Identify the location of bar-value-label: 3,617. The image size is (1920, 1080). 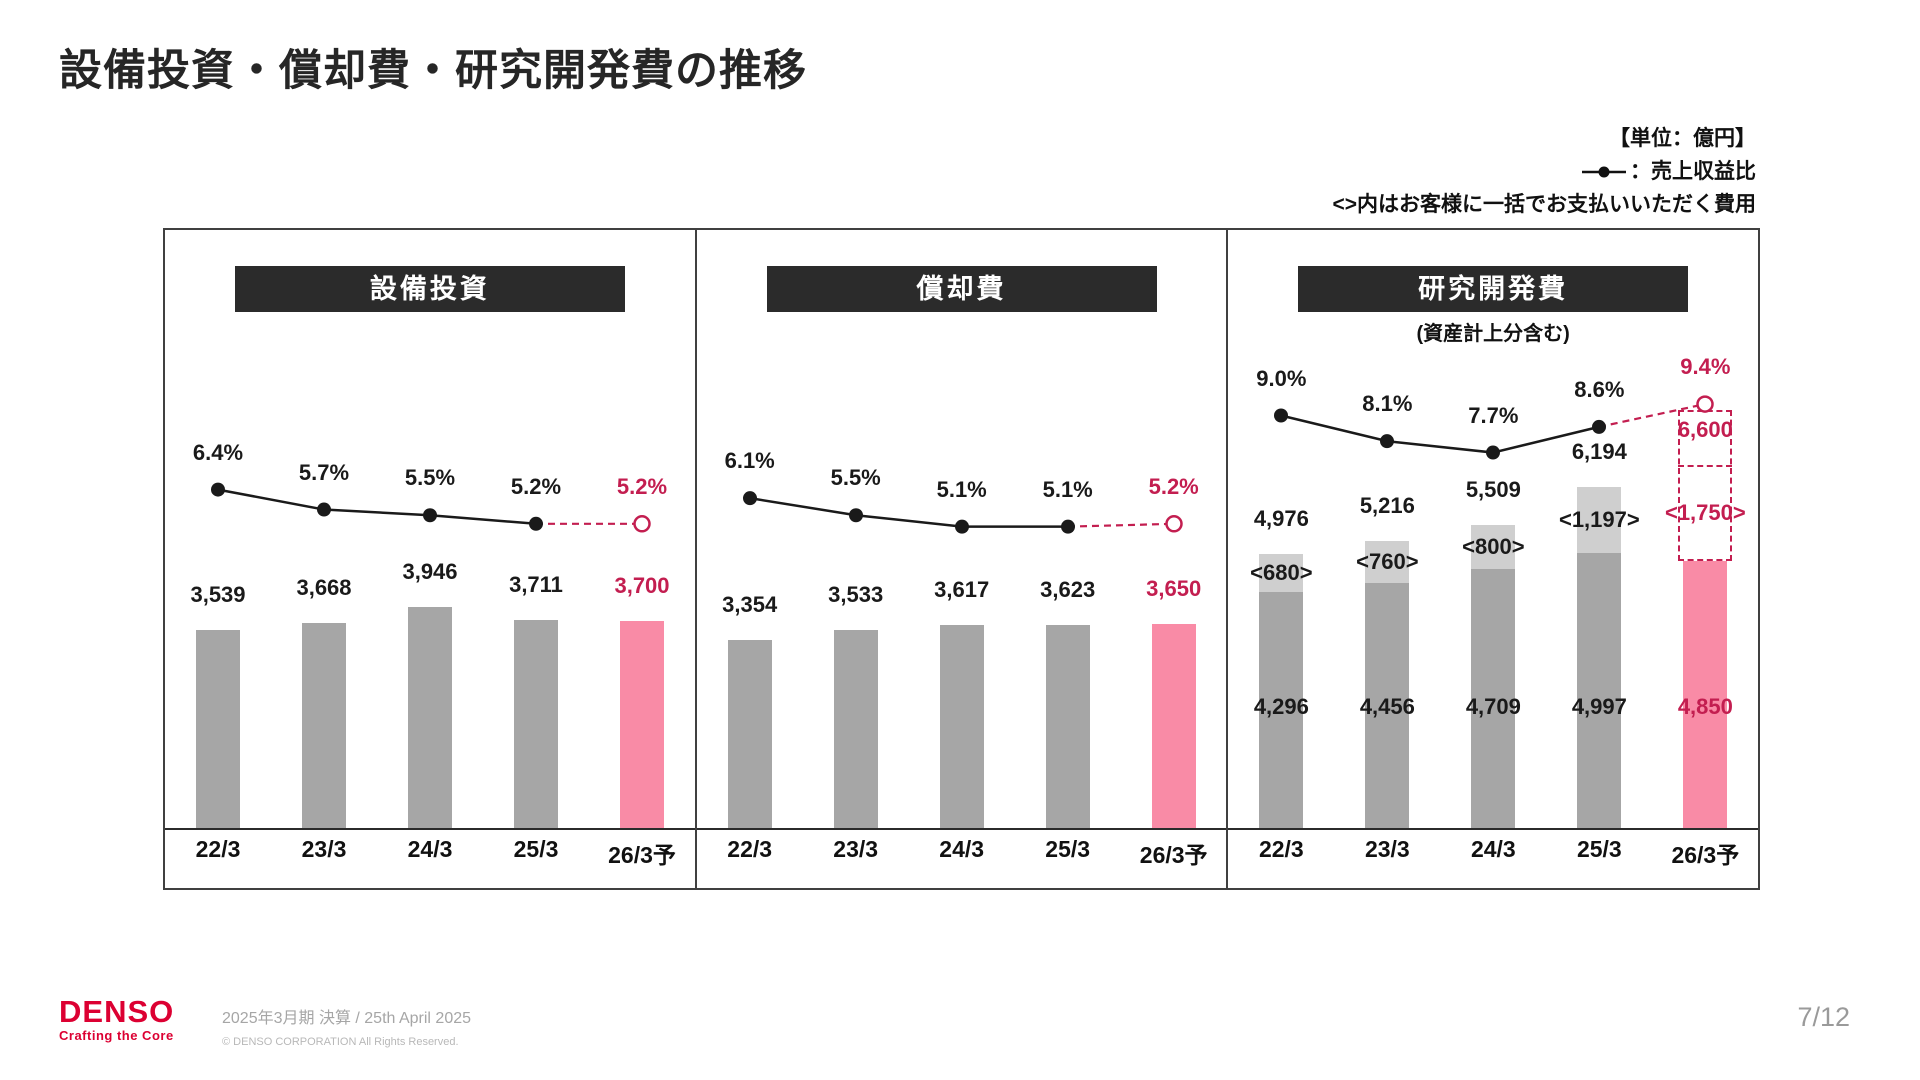
(962, 590).